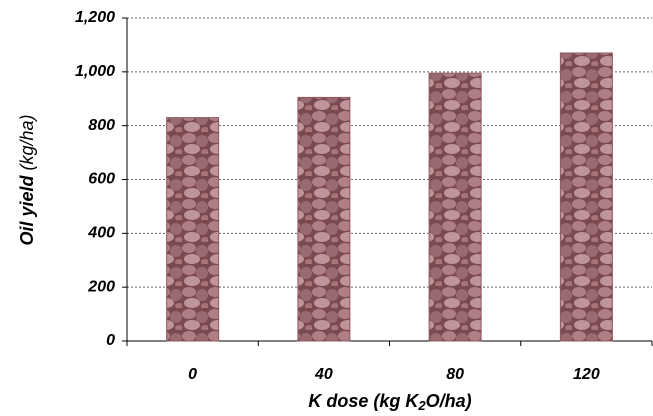 This screenshot has width=653, height=416. What do you see at coordinates (101, 233) in the screenshot?
I see `y-tick-label: 400` at bounding box center [101, 233].